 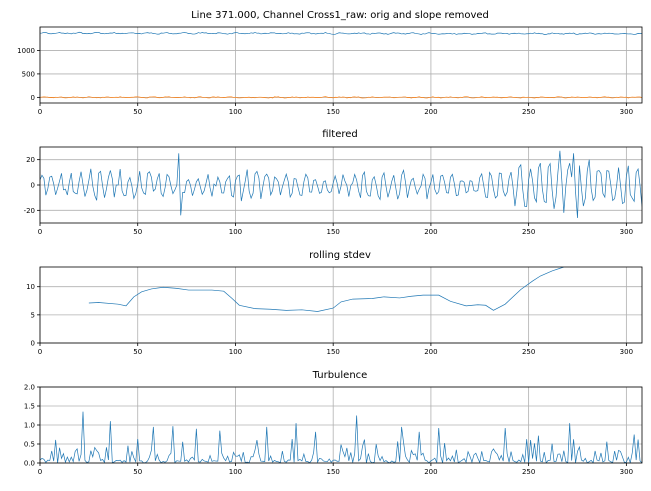 What do you see at coordinates (340, 255) in the screenshot?
I see `subplot-title: rolling stdev` at bounding box center [340, 255].